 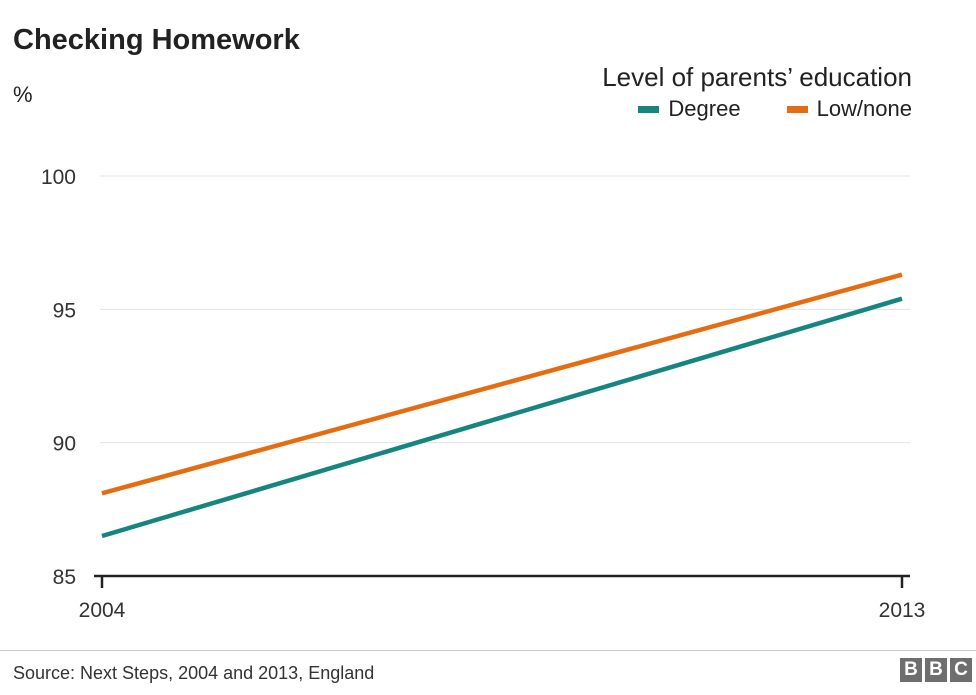 What do you see at coordinates (649, 109) in the screenshot?
I see `legend-swatch-degree` at bounding box center [649, 109].